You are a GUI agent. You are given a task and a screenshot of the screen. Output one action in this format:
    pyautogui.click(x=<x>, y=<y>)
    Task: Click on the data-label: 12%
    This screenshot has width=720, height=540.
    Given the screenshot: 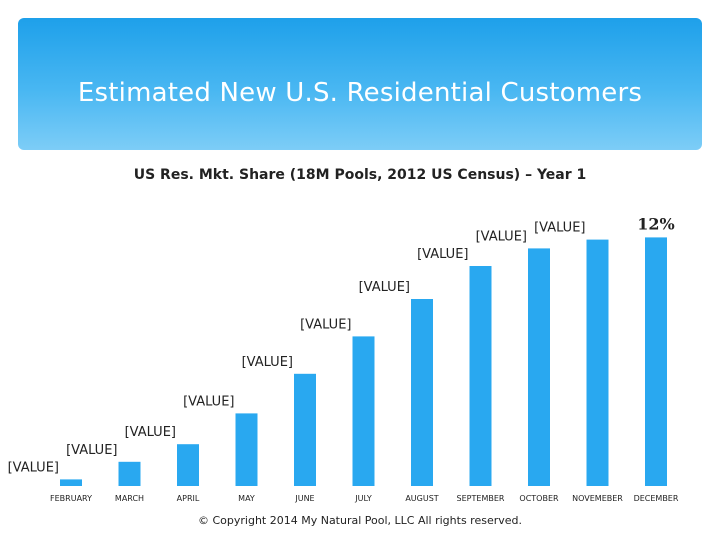 What is the action you would take?
    pyautogui.click(x=655, y=223)
    